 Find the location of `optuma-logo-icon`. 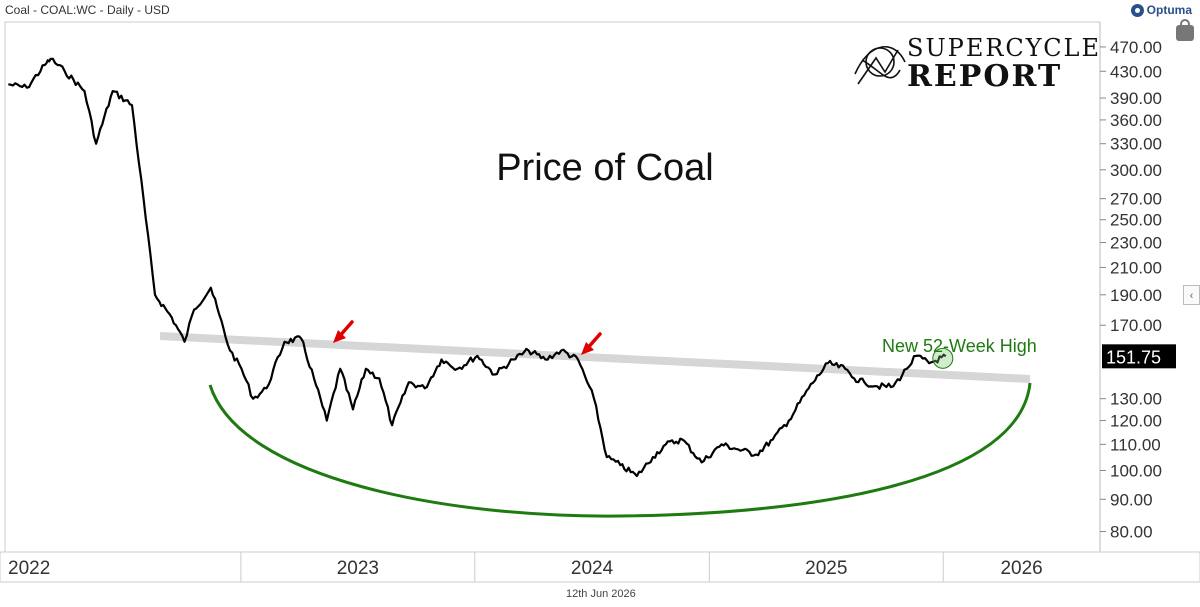

optuma-logo-icon is located at coordinates (1137, 10).